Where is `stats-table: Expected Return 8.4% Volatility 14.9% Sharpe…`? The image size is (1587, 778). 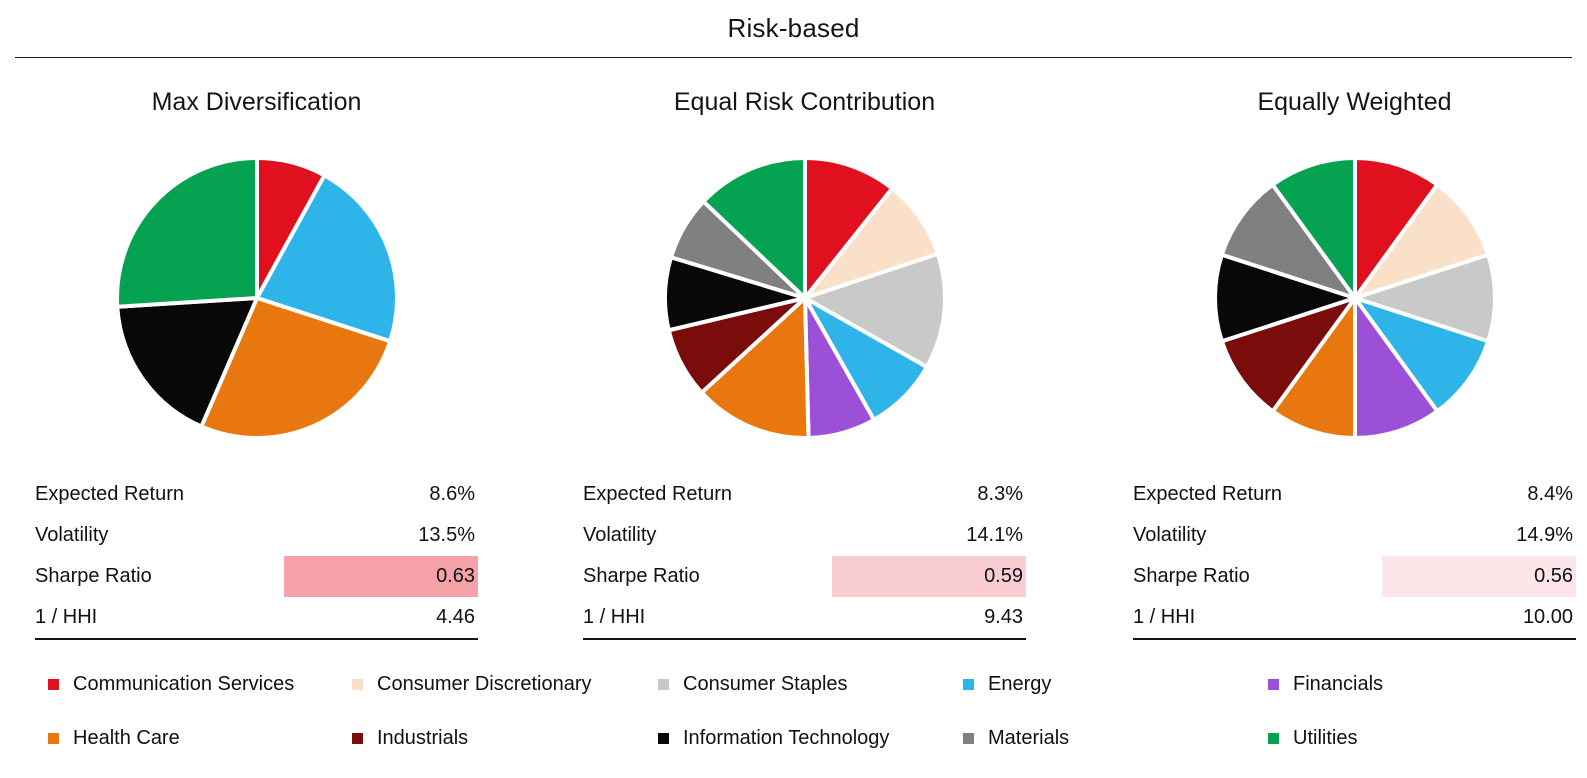 stats-table: Expected Return 8.4% Volatility 14.9% Sharpe… is located at coordinates (1354, 557).